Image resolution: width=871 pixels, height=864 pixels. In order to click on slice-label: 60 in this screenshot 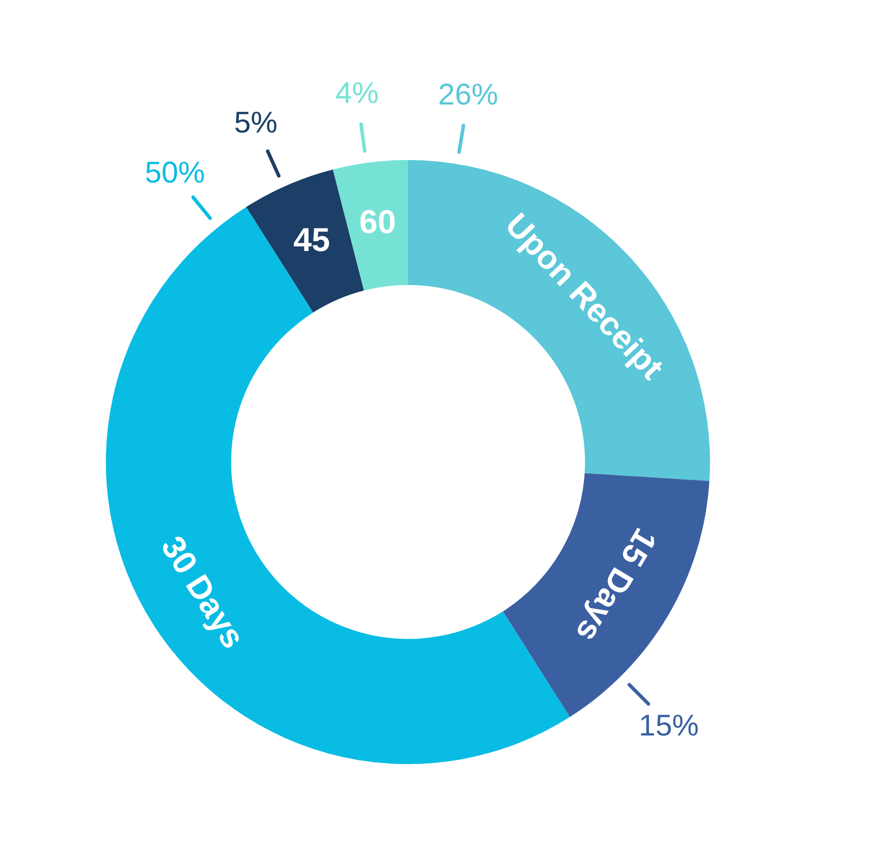, I will do `click(377, 221)`.